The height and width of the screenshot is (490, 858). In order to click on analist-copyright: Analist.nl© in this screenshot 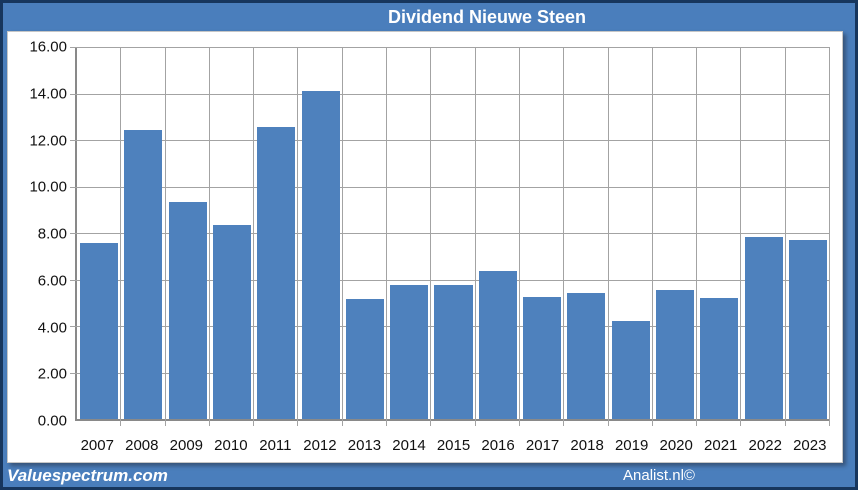, I will do `click(659, 475)`.